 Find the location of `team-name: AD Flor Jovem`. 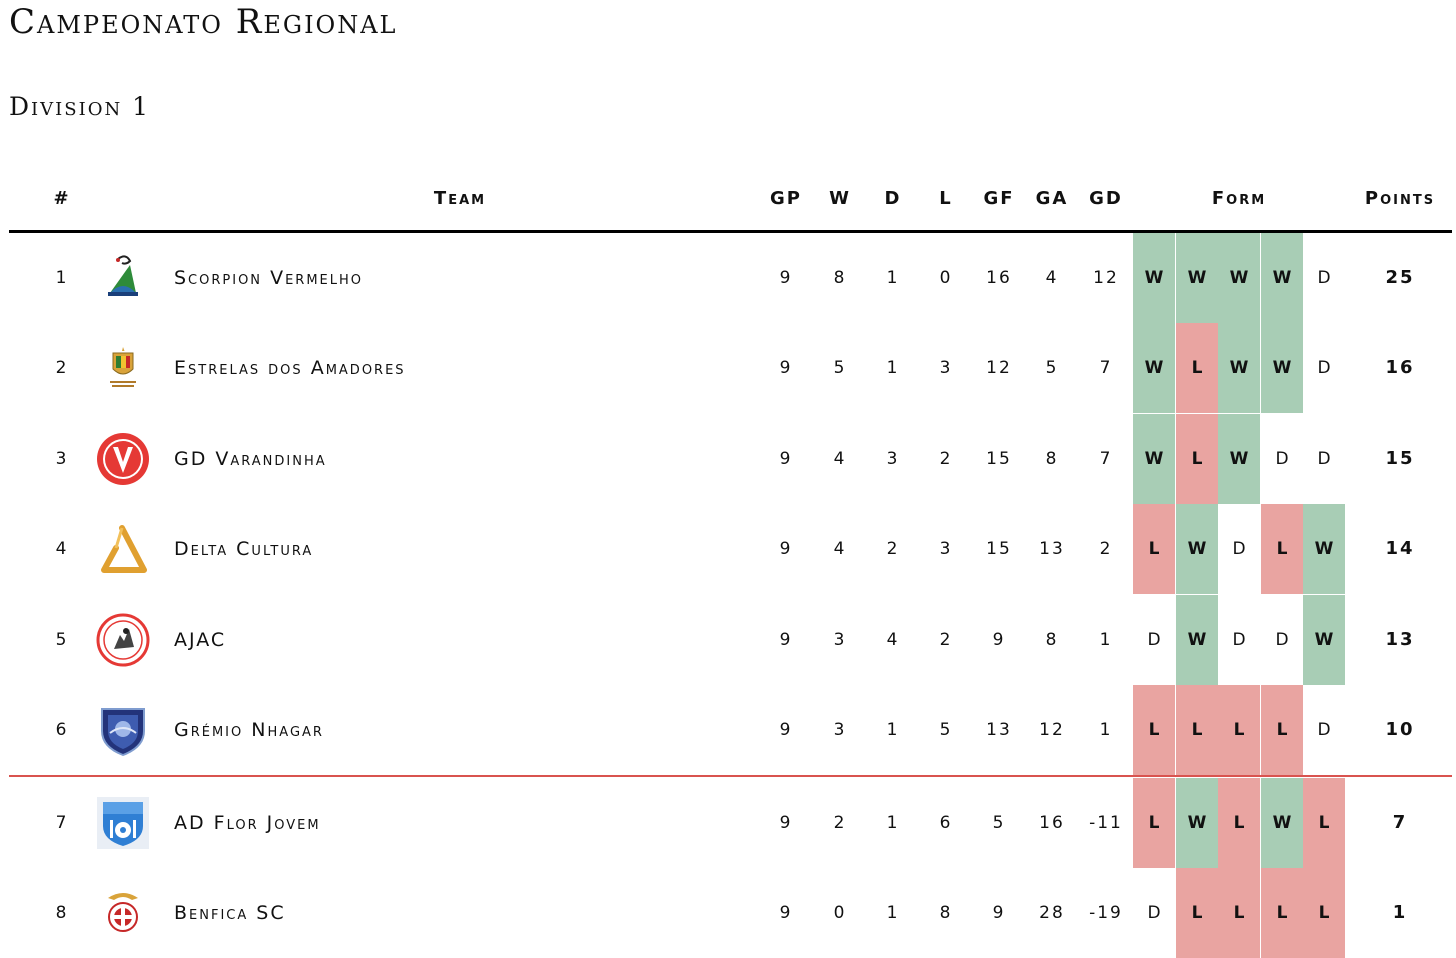

team-name: AD Flor Jovem is located at coordinates (247, 823).